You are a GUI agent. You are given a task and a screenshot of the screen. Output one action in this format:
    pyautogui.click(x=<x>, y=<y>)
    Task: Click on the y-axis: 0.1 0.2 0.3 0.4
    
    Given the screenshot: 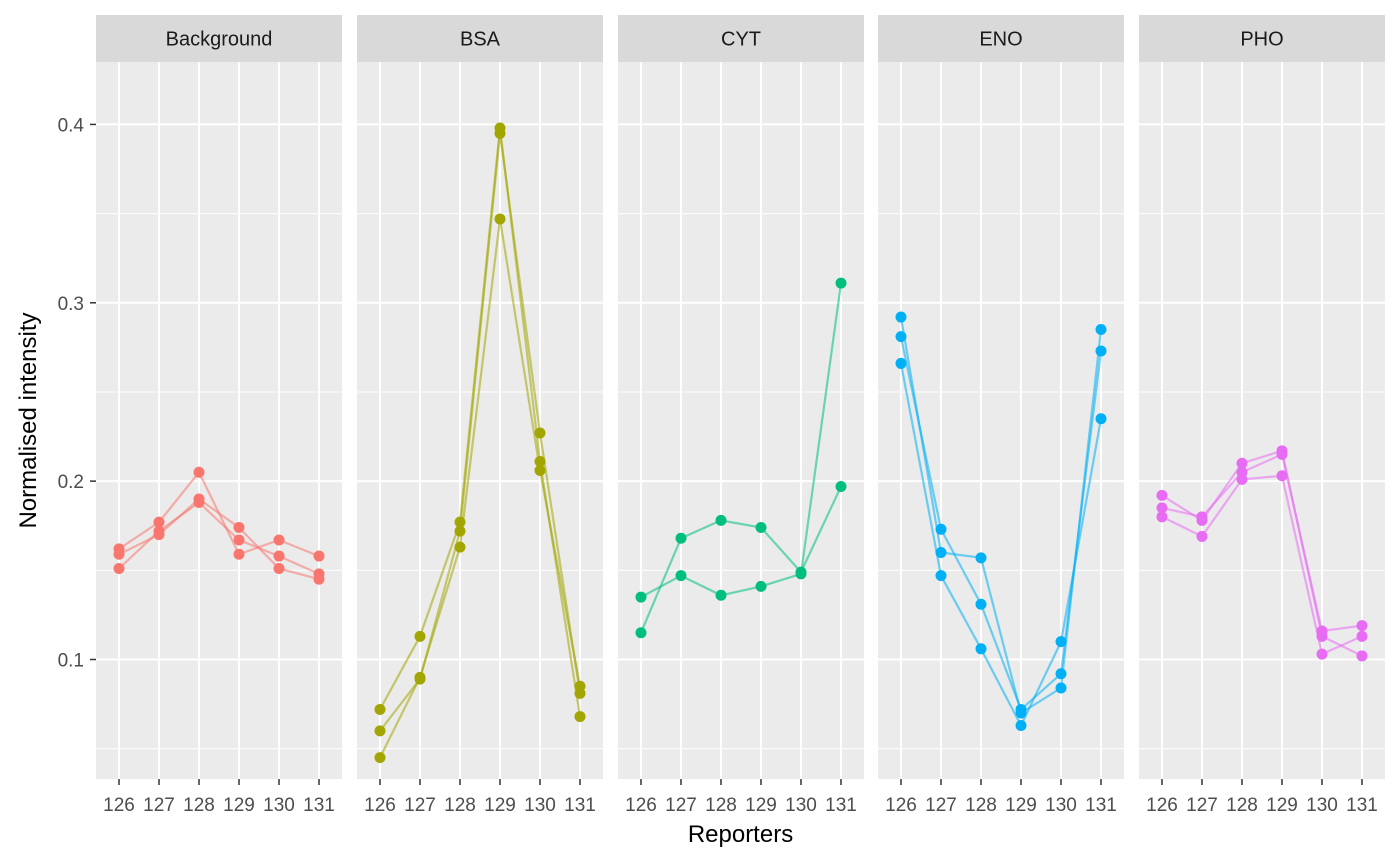 What is the action you would take?
    pyautogui.click(x=77, y=393)
    